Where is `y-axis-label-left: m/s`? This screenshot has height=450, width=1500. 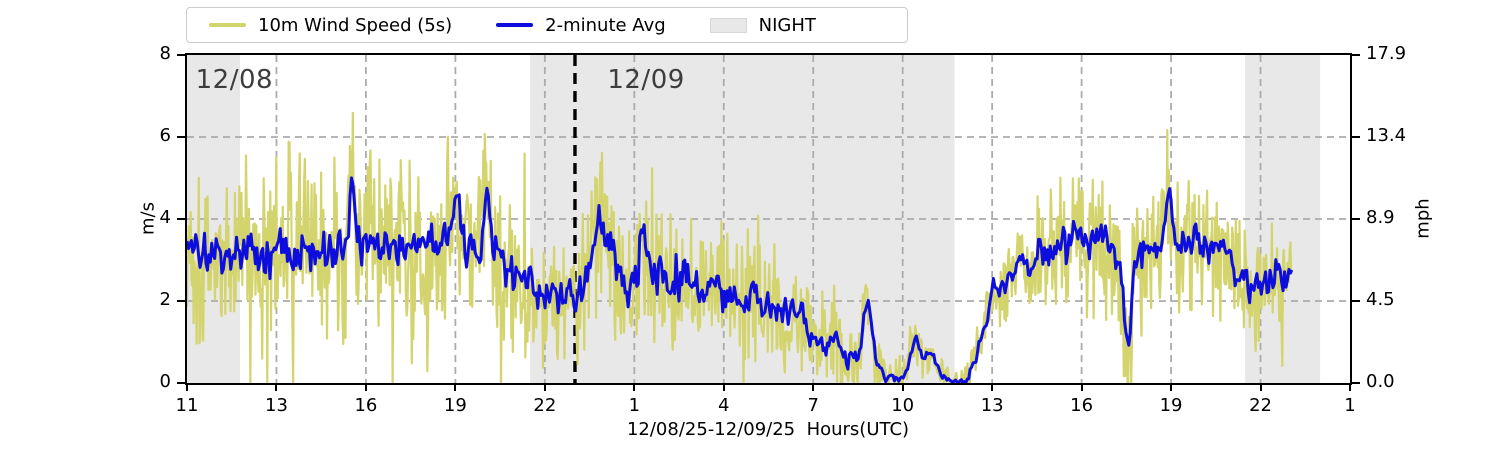
y-axis-label-left: m/s is located at coordinates (148, 218).